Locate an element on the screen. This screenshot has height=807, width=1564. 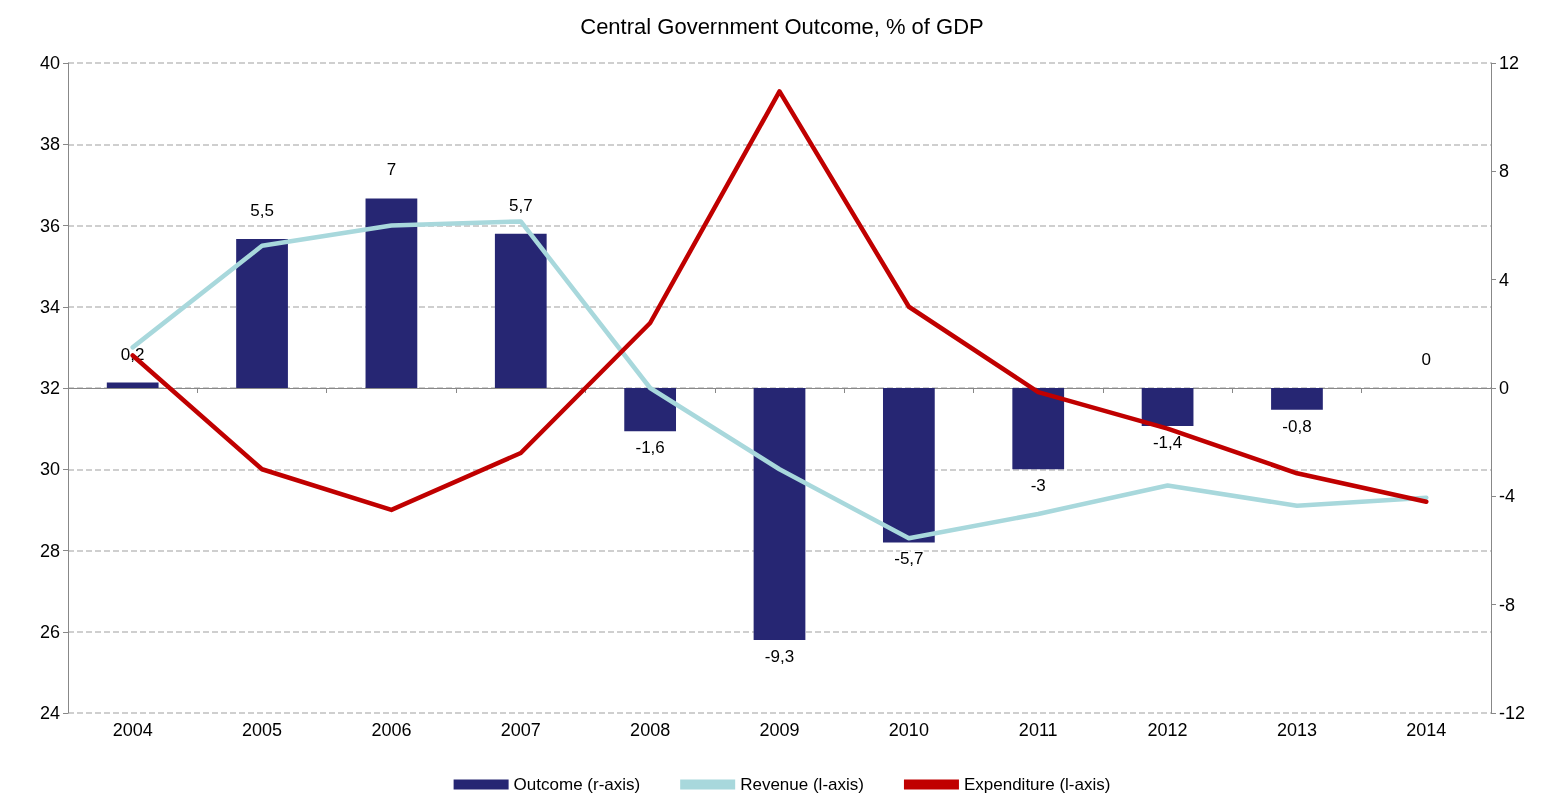
data-label: -1,6 is located at coordinates (650, 448).